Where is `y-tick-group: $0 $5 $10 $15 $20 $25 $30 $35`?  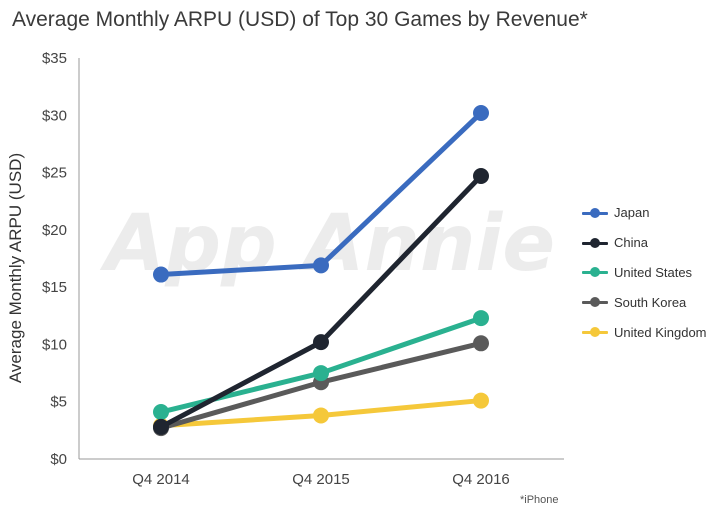 y-tick-group: $0 $5 $10 $15 $20 $25 $30 $35 is located at coordinates (54, 259).